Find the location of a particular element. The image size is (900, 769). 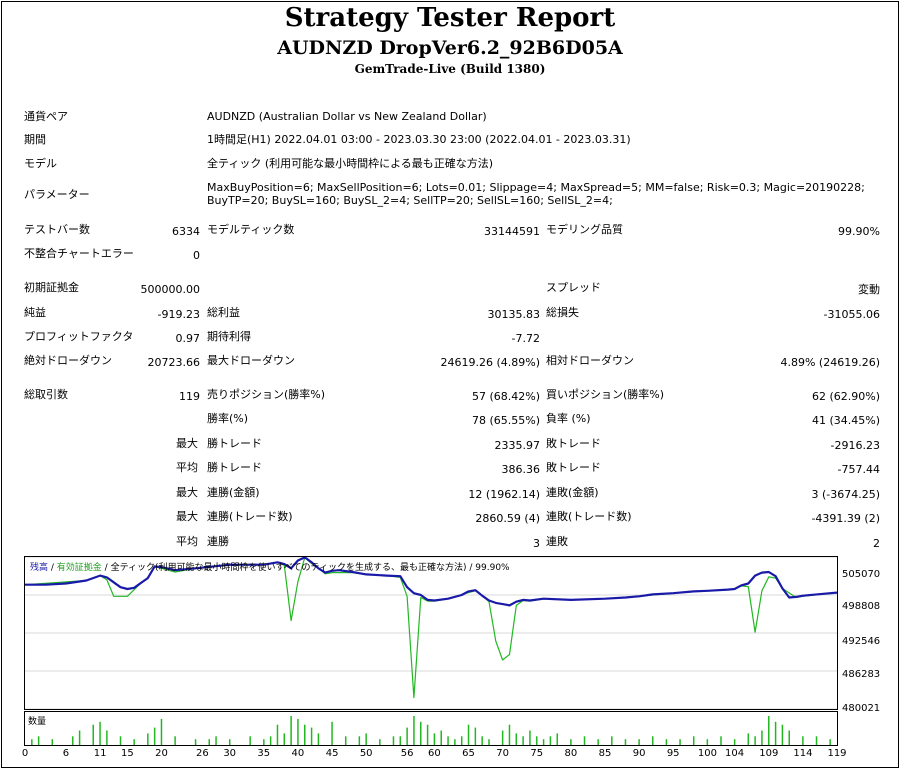

cons-win-cnt-label: 連勝(トレード数) is located at coordinates (250, 516).